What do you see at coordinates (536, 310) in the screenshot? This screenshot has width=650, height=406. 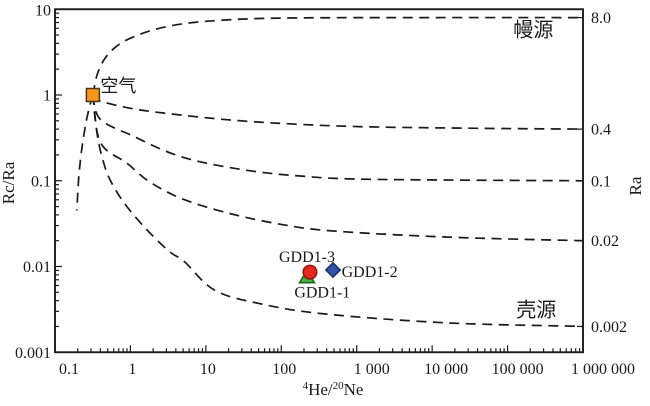 I see `annotation-壳源: 壳源` at bounding box center [536, 310].